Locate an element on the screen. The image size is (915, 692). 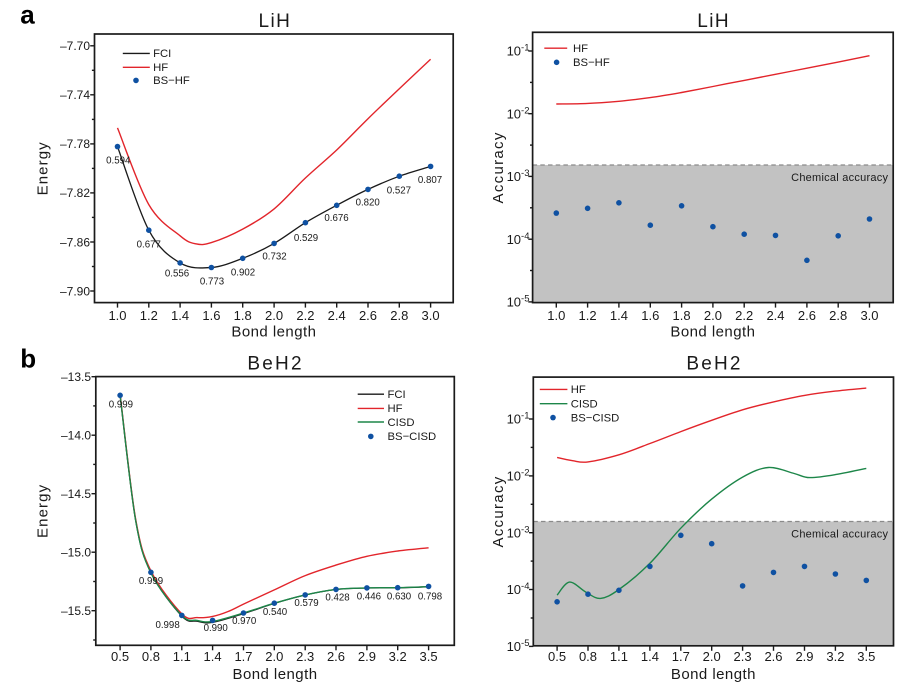
svg-text: 0.807 is located at coordinates (430, 180).